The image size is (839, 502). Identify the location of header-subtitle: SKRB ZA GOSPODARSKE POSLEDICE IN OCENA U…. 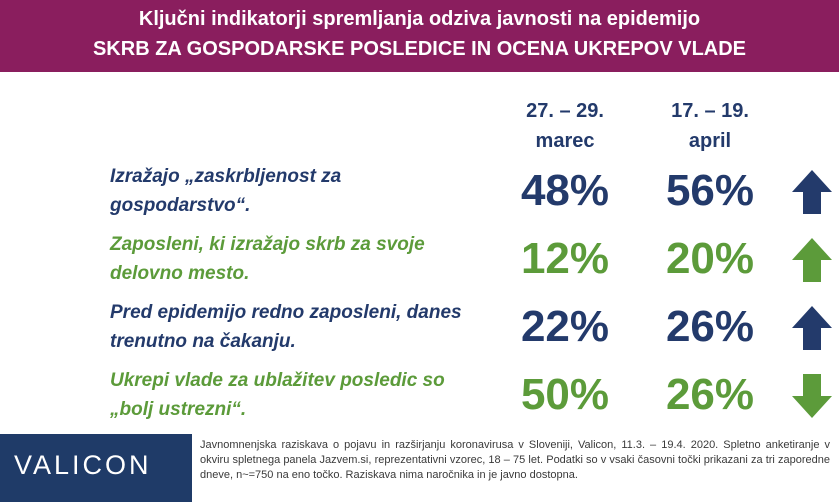
(419, 49).